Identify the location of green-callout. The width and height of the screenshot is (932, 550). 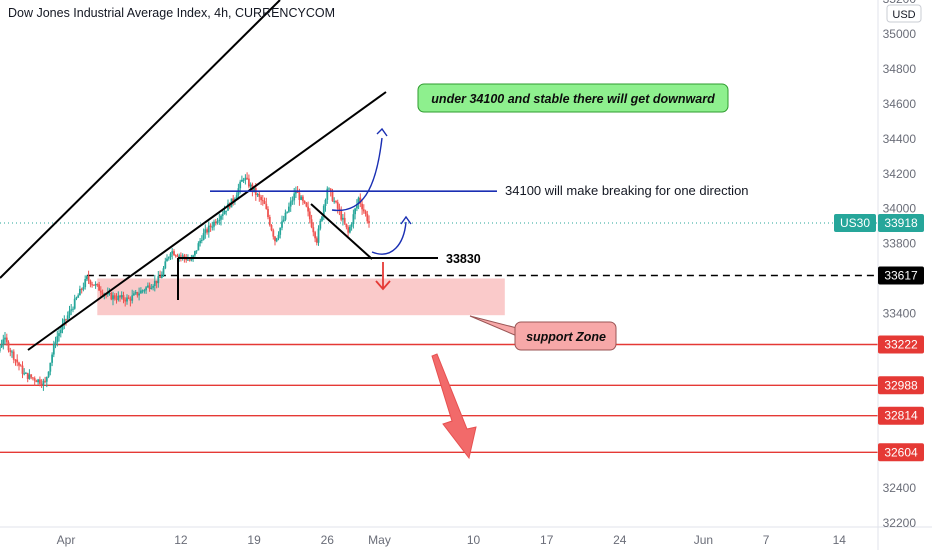
(573, 98).